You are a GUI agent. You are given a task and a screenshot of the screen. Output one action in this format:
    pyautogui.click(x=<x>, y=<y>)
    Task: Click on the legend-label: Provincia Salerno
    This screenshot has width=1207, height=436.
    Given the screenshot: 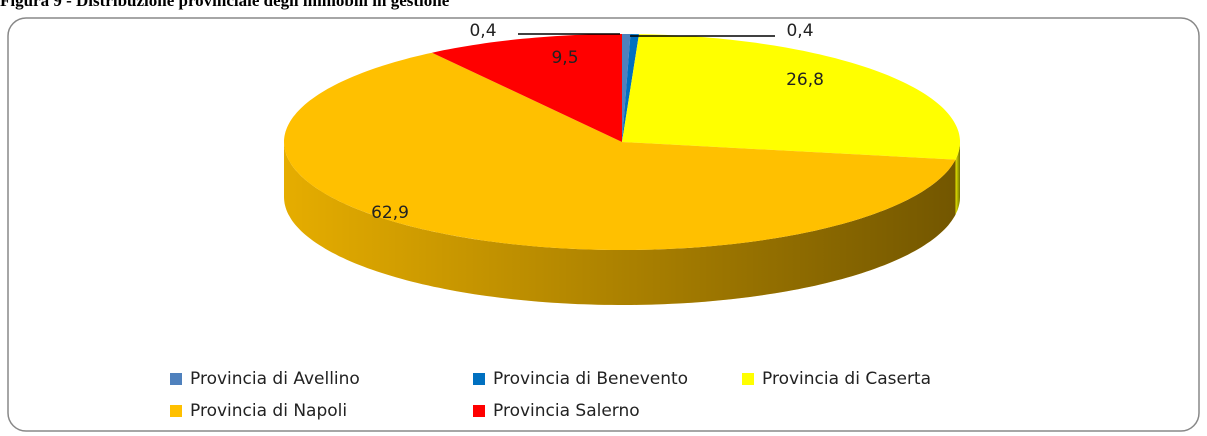 What is the action you would take?
    pyautogui.click(x=566, y=411)
    